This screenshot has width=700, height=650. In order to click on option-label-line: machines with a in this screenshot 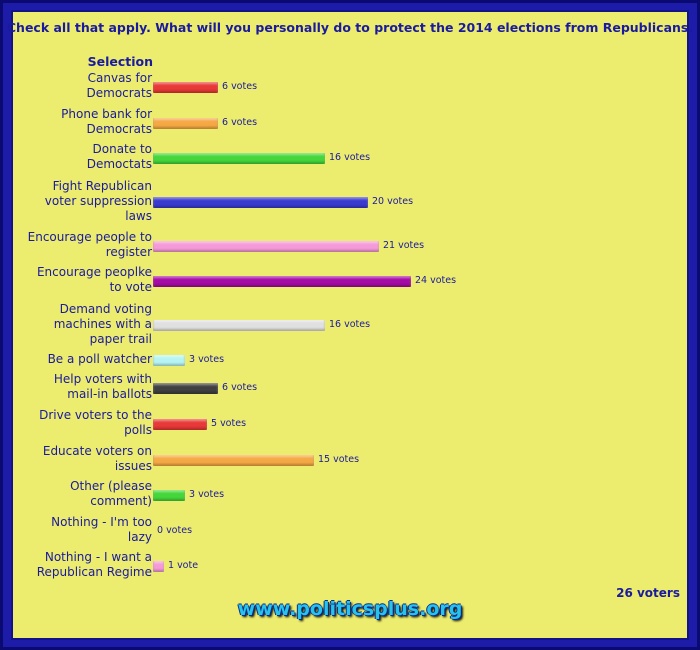, I will do `click(102, 323)`.